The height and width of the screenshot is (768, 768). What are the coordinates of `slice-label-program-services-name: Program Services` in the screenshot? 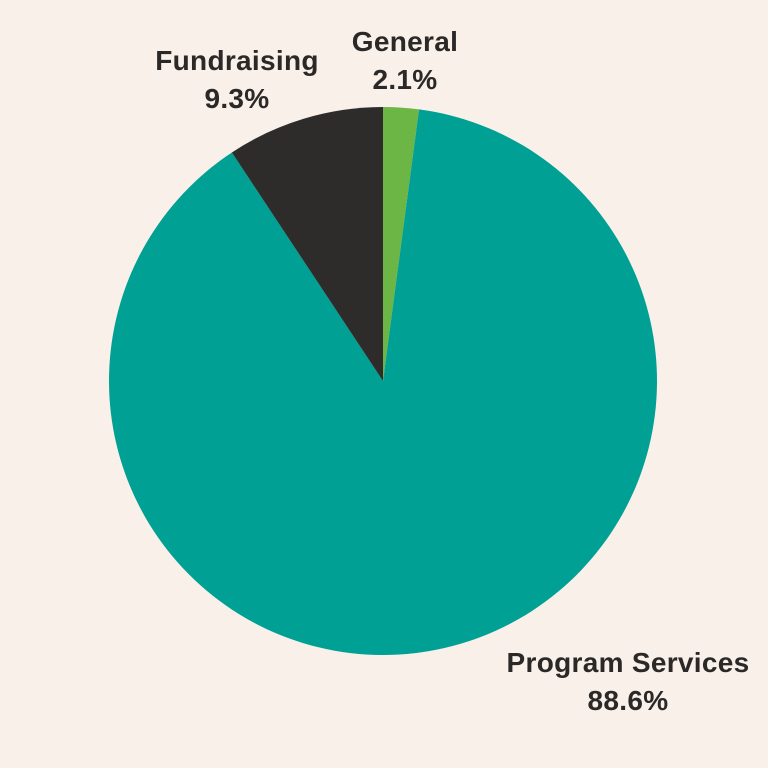 It's located at (628, 662).